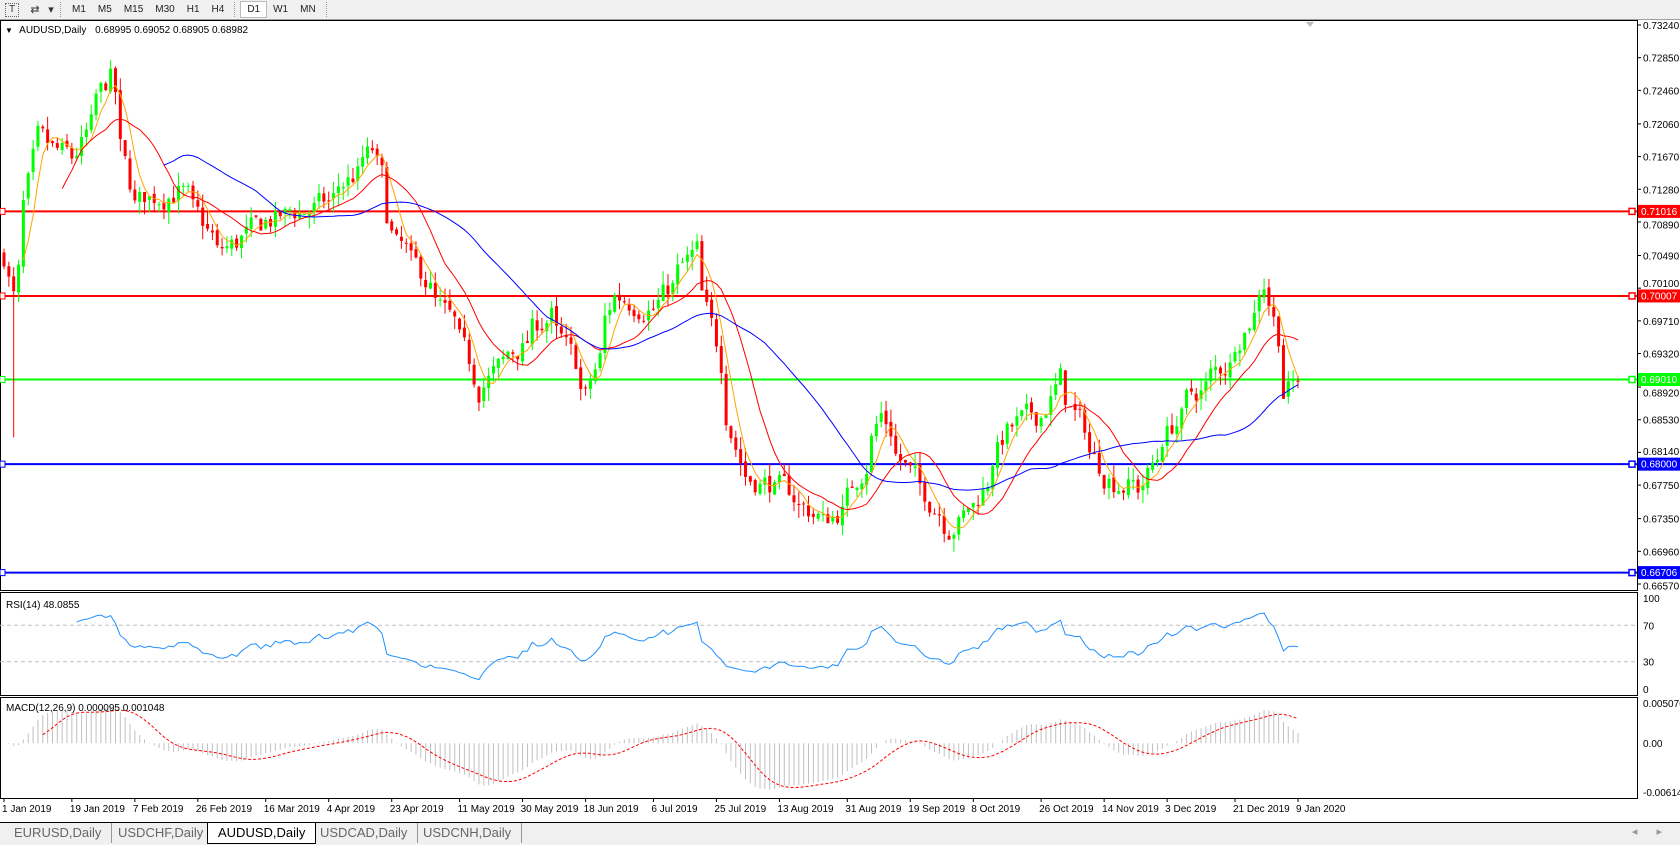 This screenshot has height=845, width=1680. What do you see at coordinates (193, 9) in the screenshot?
I see `timeframe-h1: H1` at bounding box center [193, 9].